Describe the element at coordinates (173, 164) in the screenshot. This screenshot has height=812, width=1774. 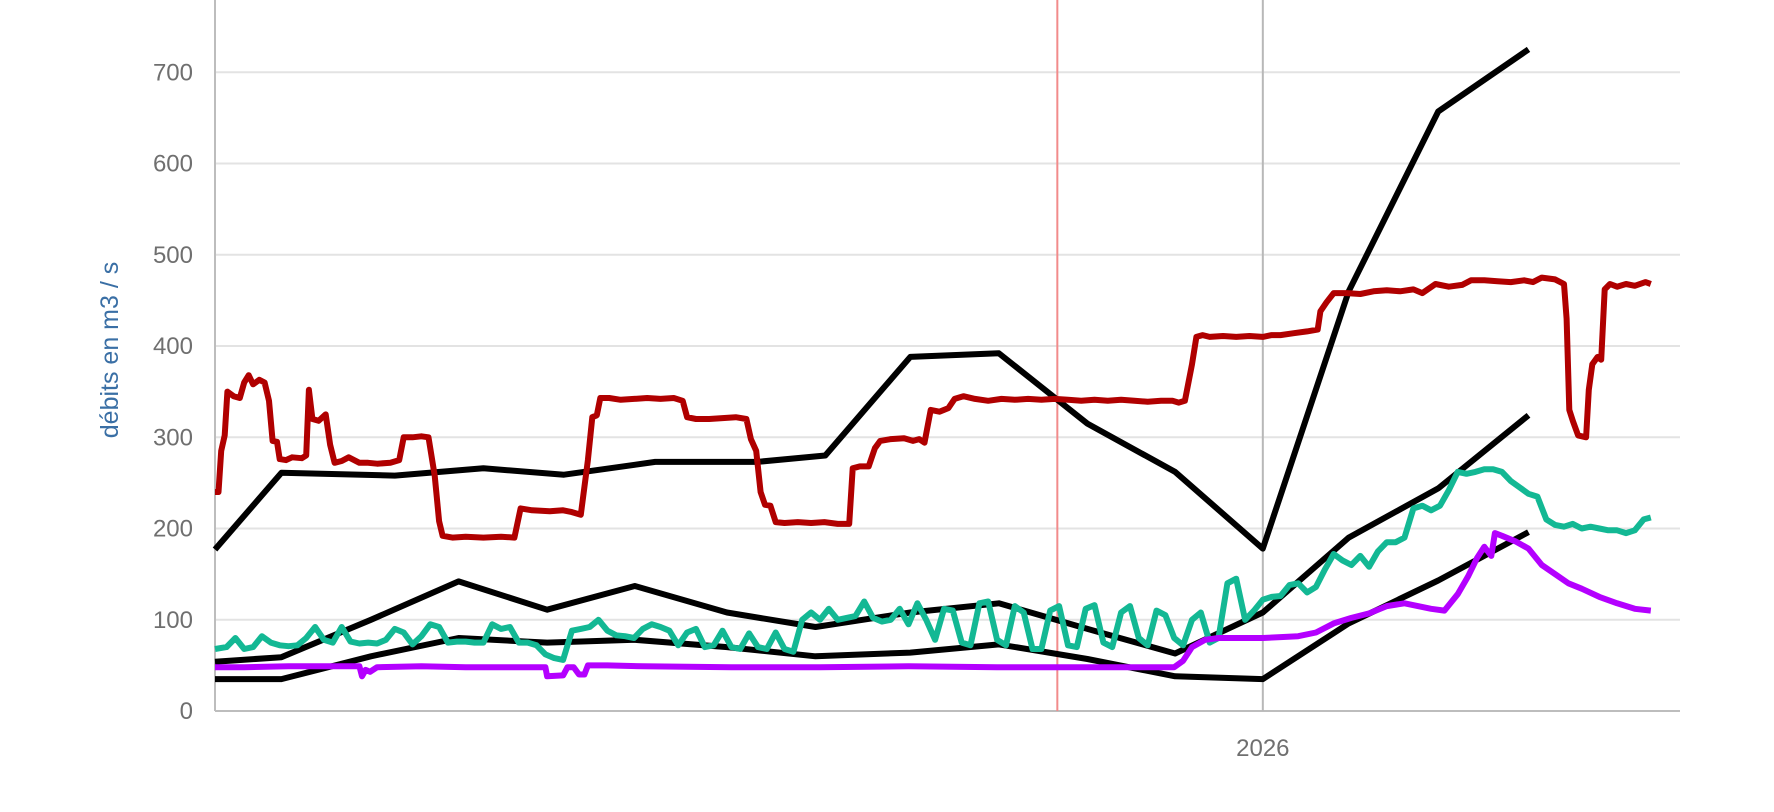
I see `y-tick-label: 600` at that location.